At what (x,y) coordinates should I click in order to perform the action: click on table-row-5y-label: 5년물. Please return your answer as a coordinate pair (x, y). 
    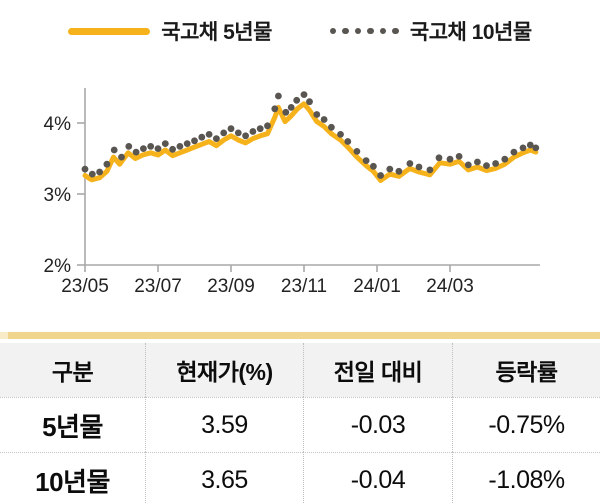
    Looking at the image, I should click on (72, 424).